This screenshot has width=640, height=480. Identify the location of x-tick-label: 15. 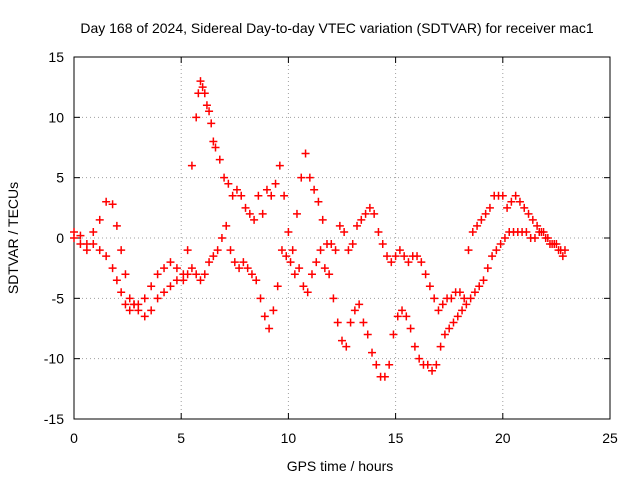
(396, 438).